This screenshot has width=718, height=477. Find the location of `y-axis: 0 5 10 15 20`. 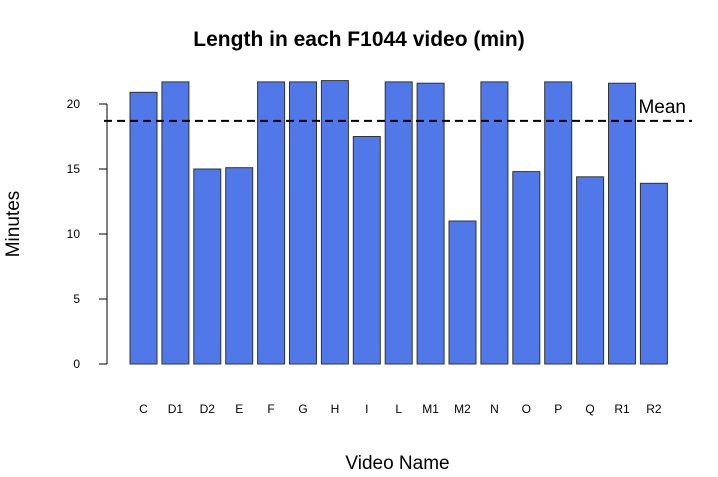

y-axis: 0 5 10 15 20 is located at coordinates (87, 234).